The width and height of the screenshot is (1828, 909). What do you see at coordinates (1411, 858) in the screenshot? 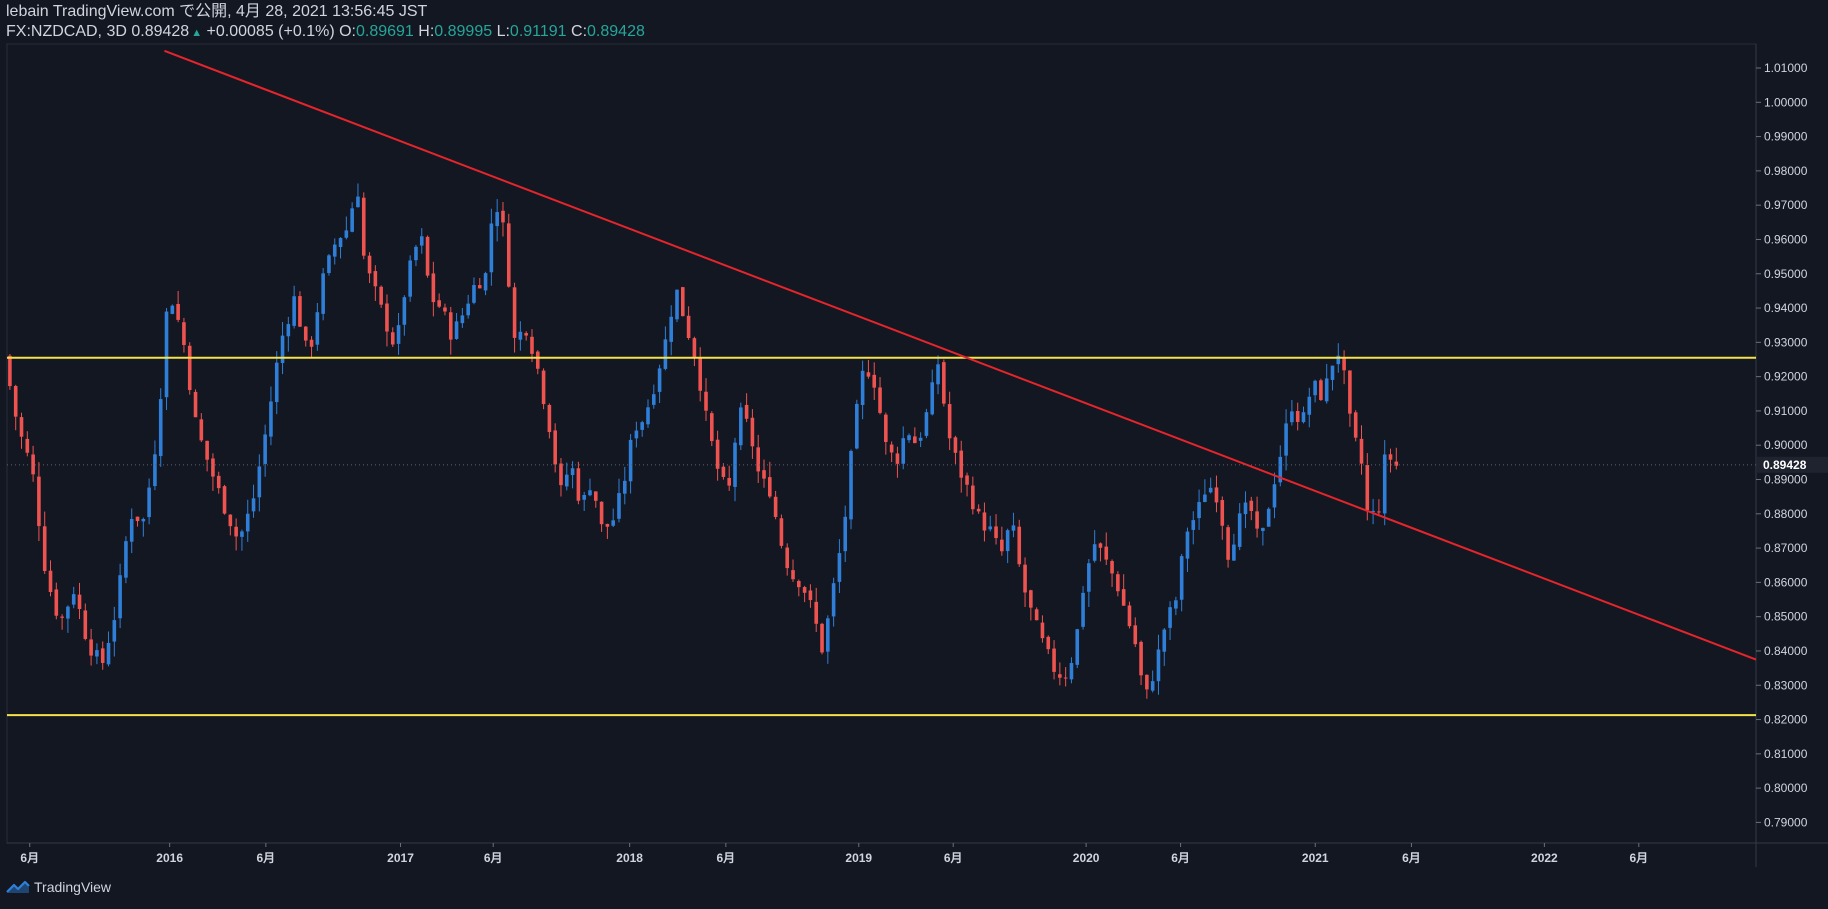
I see `x-tick-label: 6月` at bounding box center [1411, 858].